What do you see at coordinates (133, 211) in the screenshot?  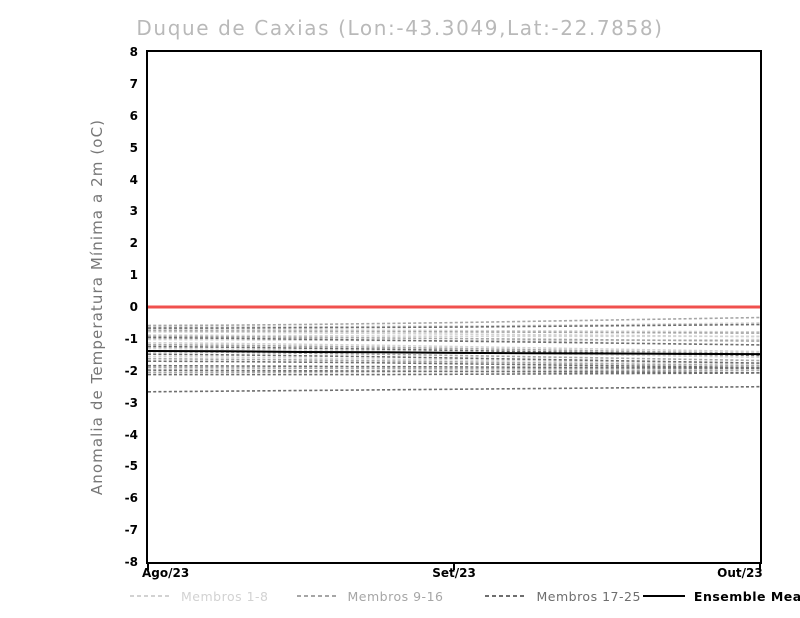 I see `y-tick-label: 3` at bounding box center [133, 211].